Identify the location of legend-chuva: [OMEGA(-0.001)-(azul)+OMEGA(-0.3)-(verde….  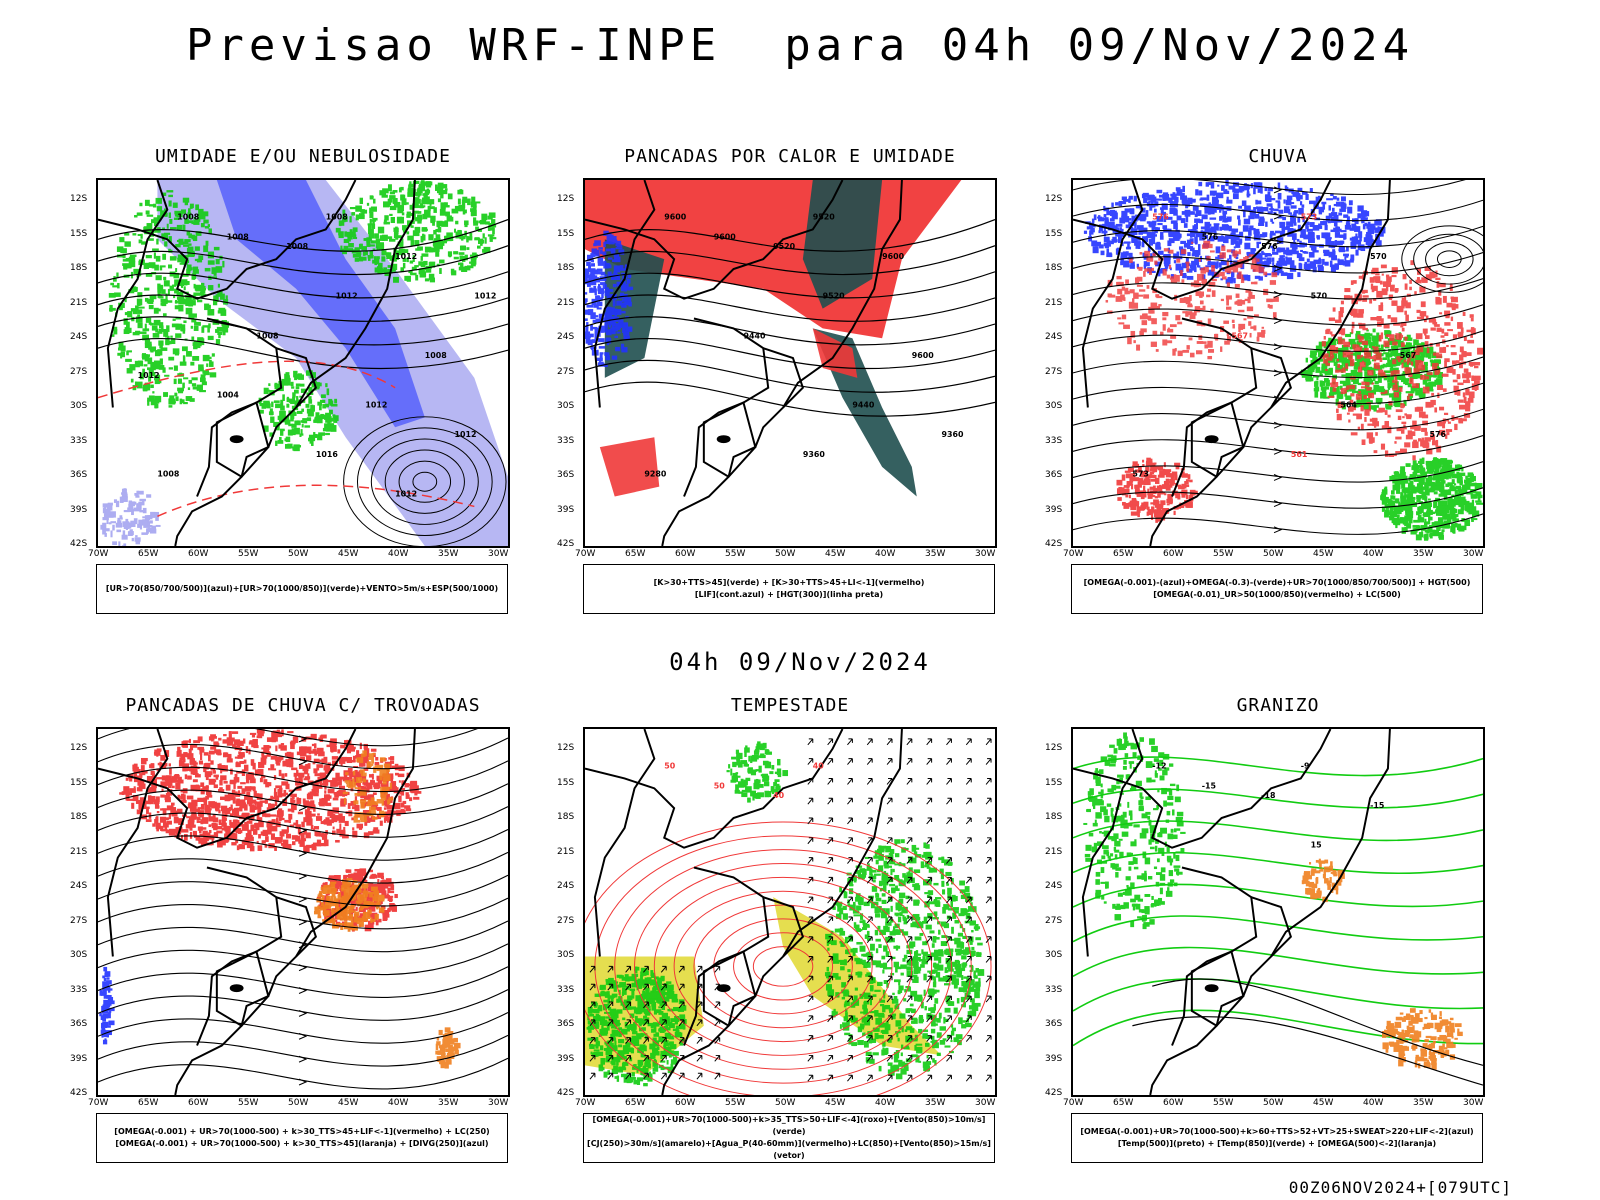
(1277, 589).